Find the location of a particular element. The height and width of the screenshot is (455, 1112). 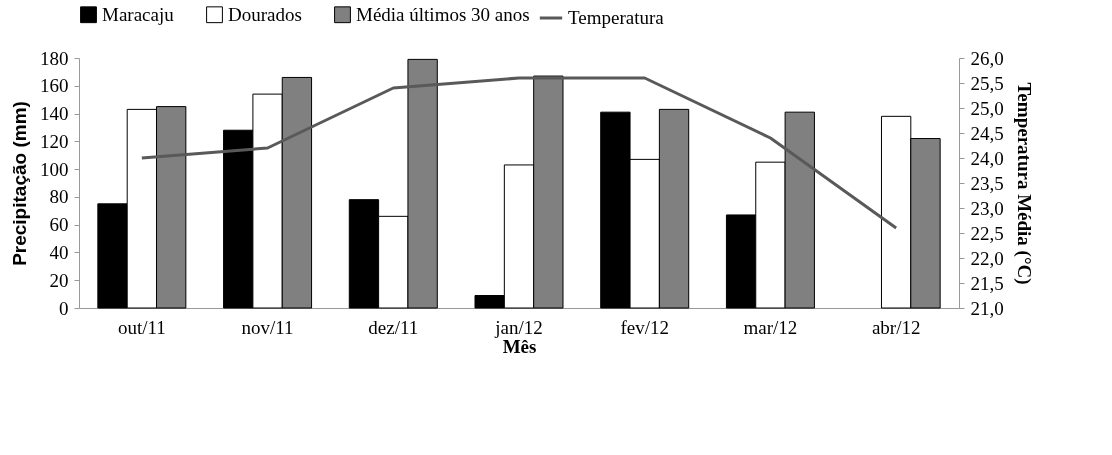

y2-tick-label: 23,0 is located at coordinates (987, 208).